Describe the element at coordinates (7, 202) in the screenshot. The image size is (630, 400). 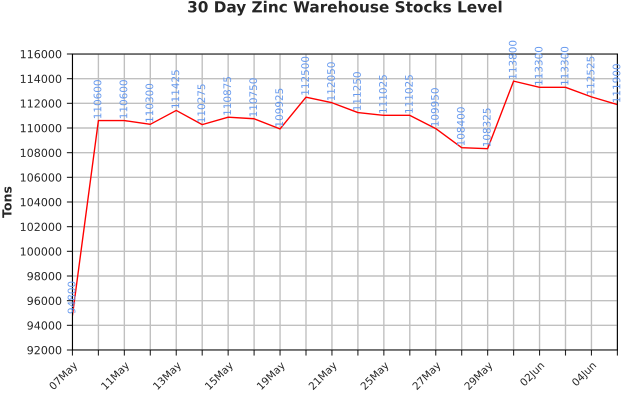
I see `y-axis-title: Tons` at that location.